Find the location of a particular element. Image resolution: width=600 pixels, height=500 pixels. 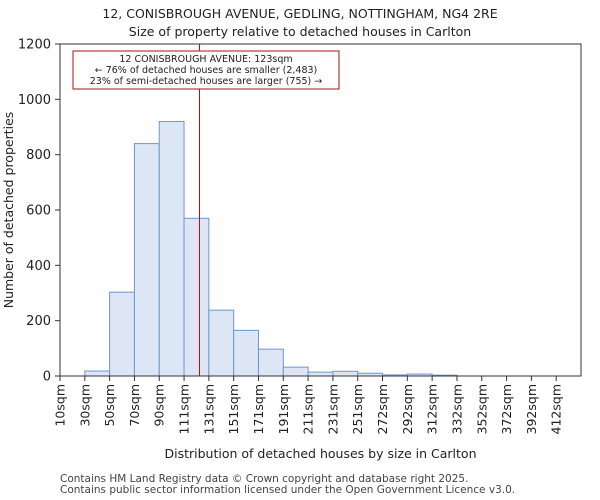

y-tick-label: 400 is located at coordinates (38, 266).